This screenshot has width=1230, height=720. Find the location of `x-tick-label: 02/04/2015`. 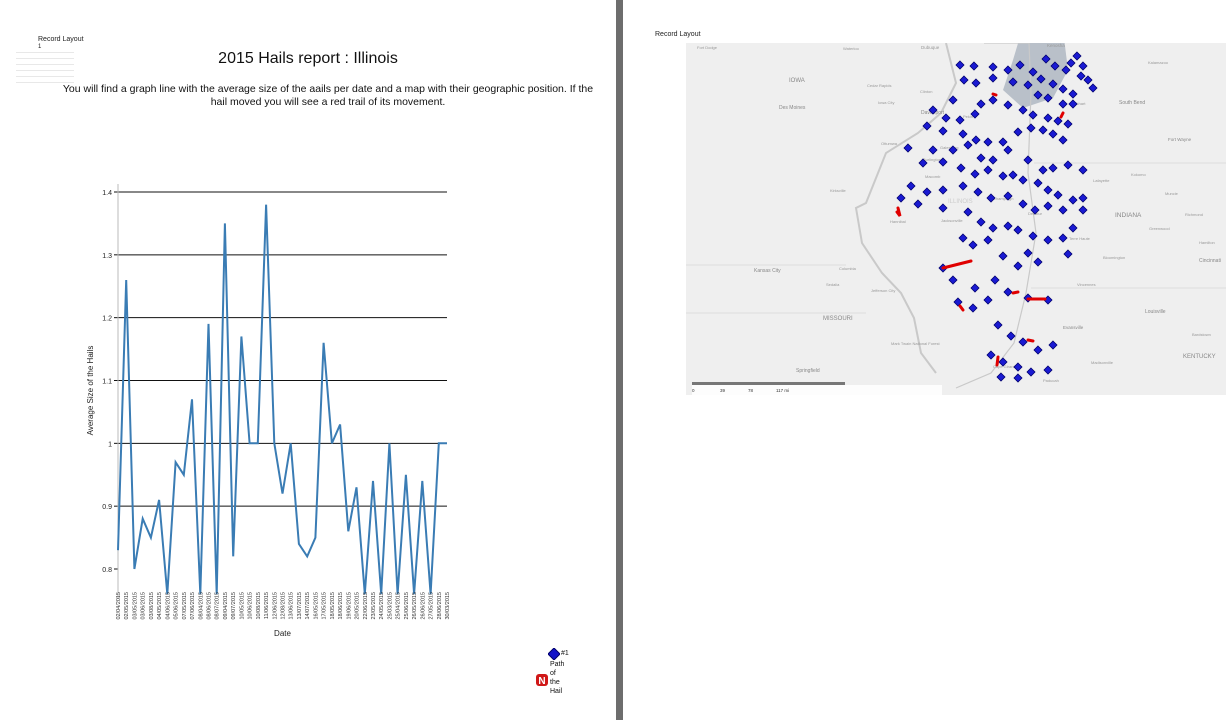

x-tick-label: 02/04/2015 is located at coordinates (119, 606).